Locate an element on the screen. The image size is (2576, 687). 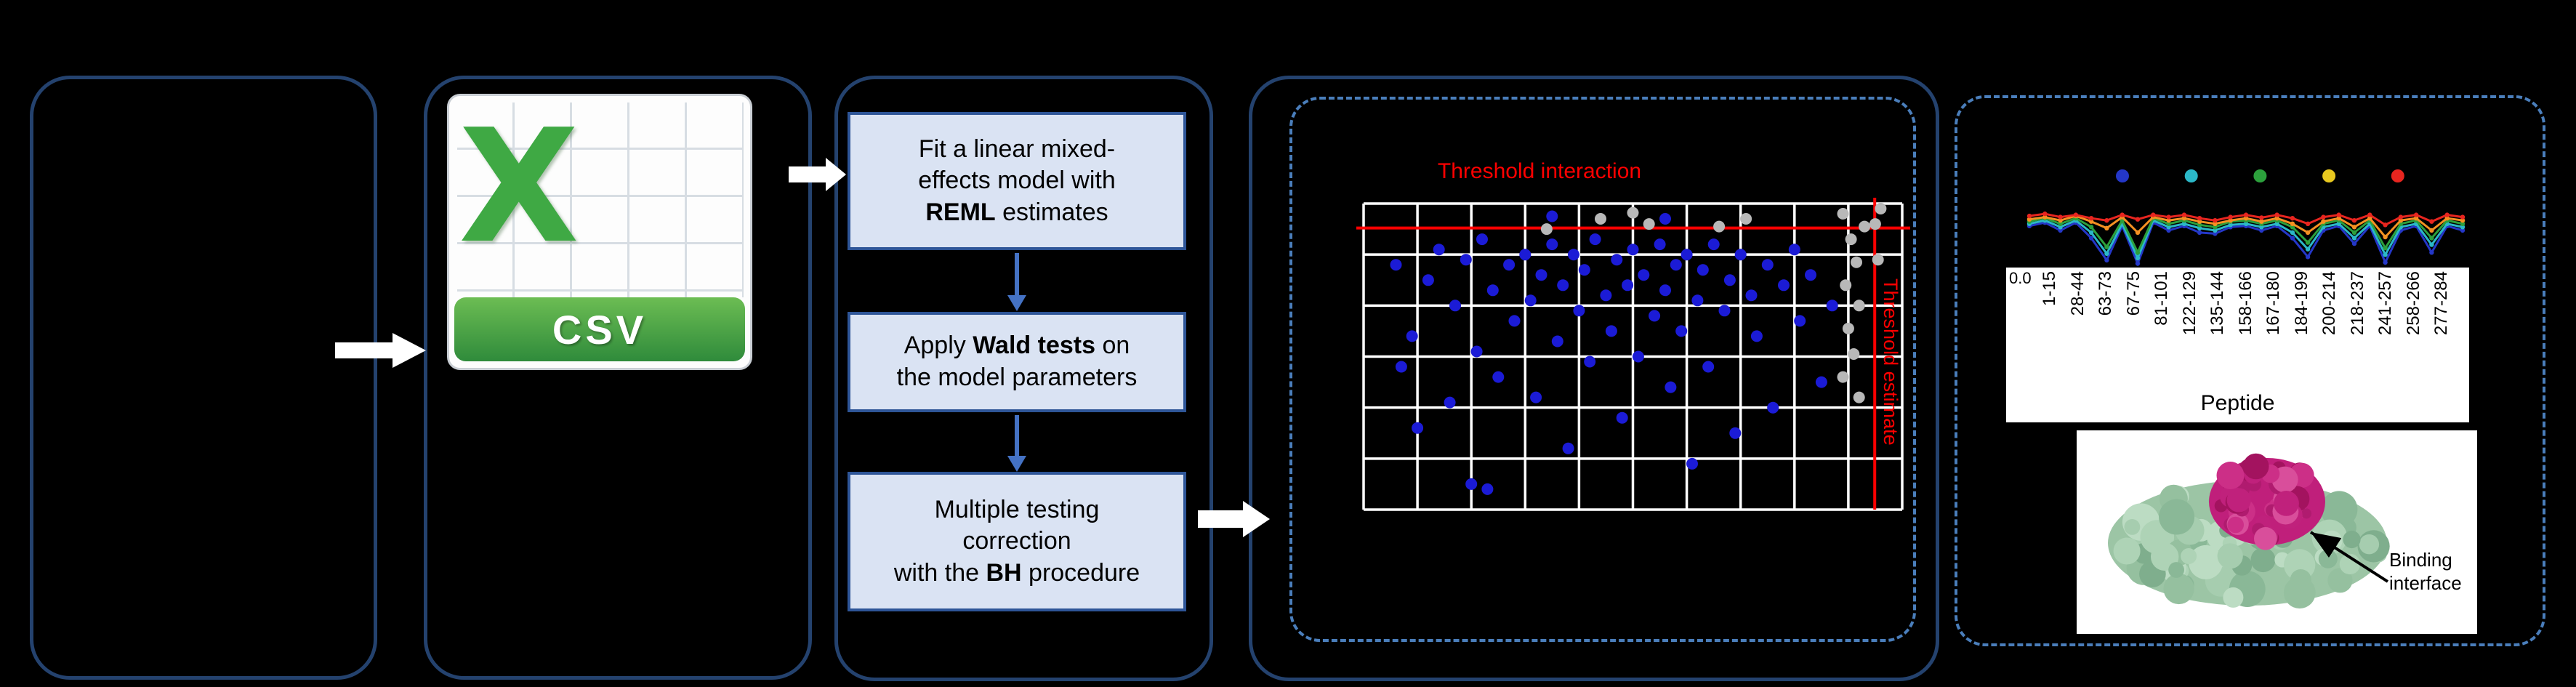
peptide-tick-label: 81-101 is located at coordinates (2161, 298).